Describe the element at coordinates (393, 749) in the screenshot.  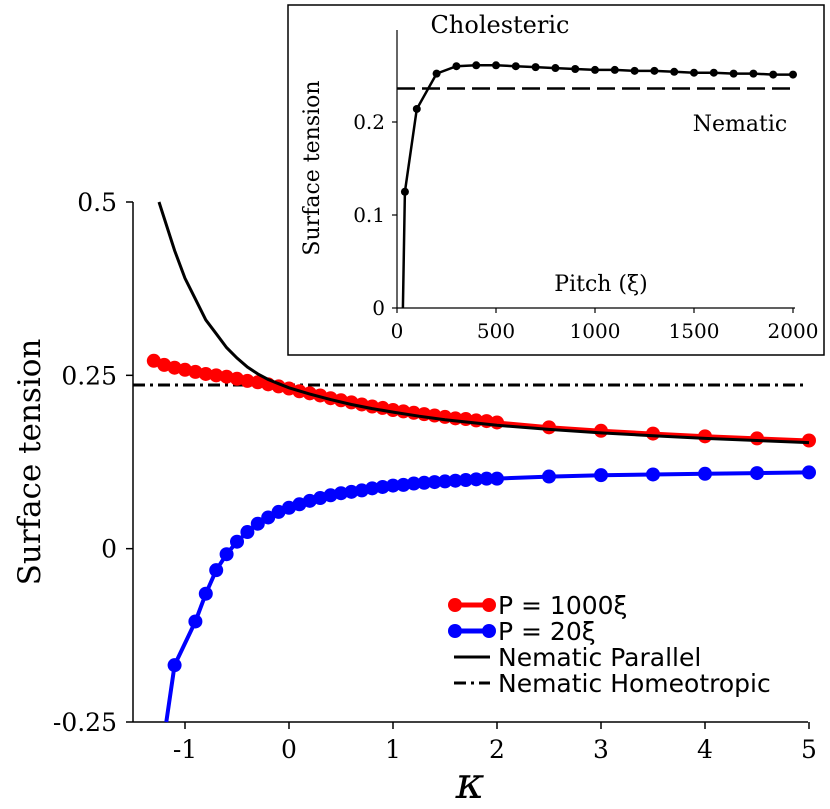
I see `main-x-tick-label: 1` at that location.